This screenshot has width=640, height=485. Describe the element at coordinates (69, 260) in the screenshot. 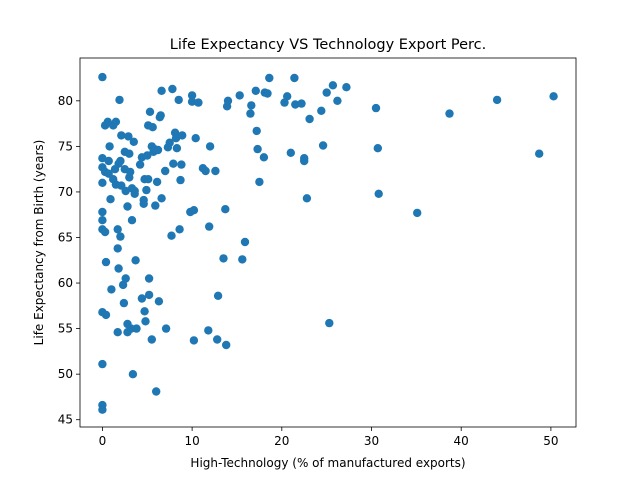

I see `y-axis-ticks: 45 50 55 60 65 70 75 80` at that location.